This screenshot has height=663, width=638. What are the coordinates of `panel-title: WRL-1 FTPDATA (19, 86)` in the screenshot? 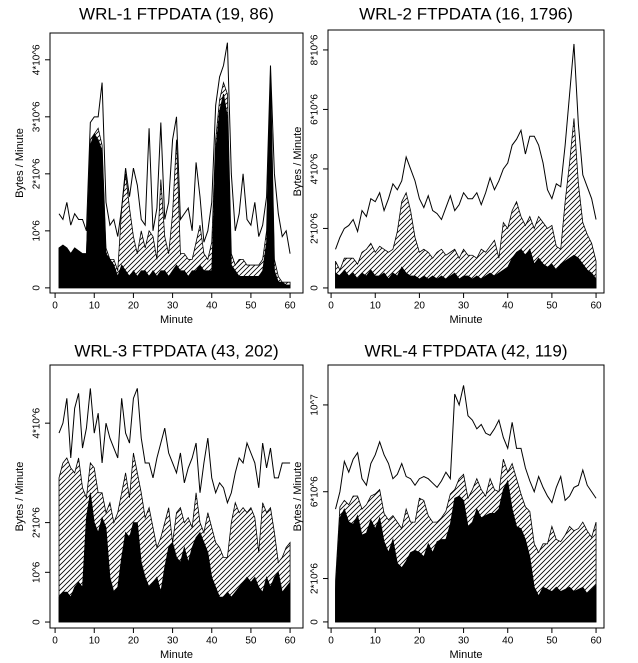 It's located at (176, 13).